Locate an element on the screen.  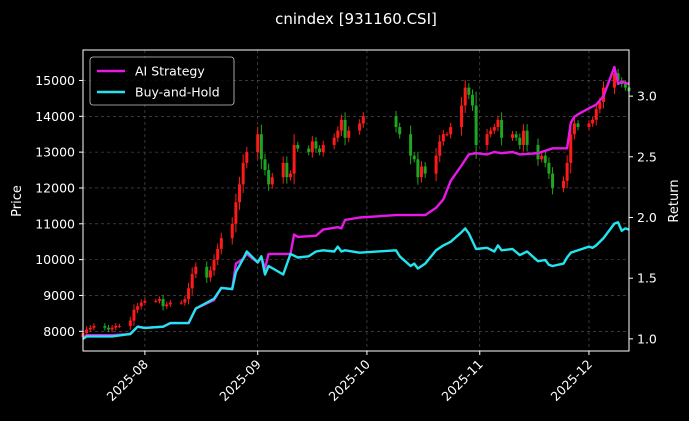
left-tick-label: 12000 is located at coordinates (55, 187).